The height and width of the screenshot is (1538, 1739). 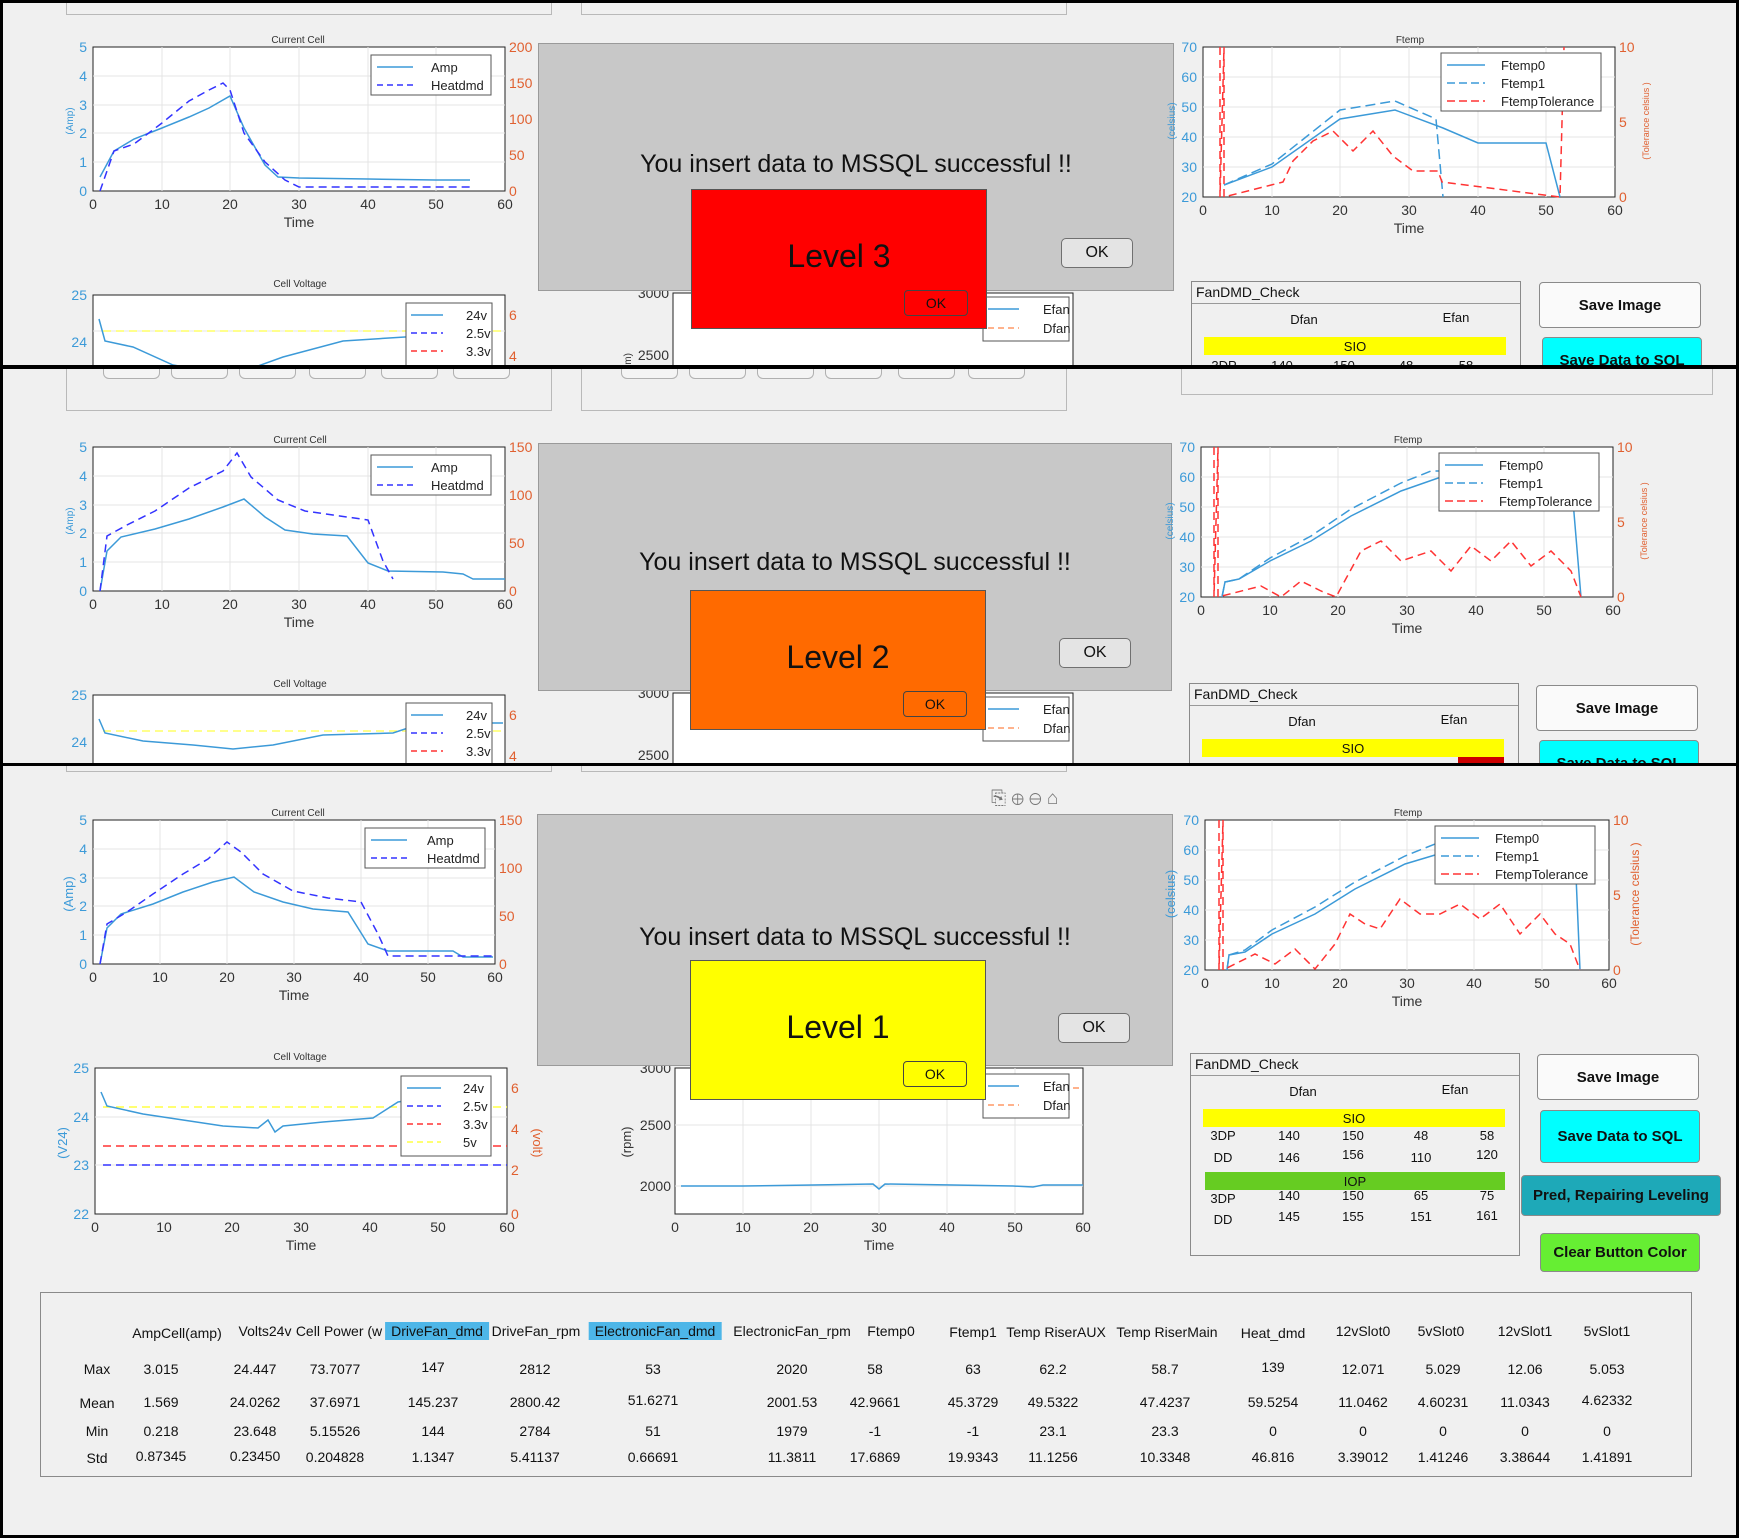 What do you see at coordinates (1409, 228) in the screenshot?
I see `x-label: Time` at bounding box center [1409, 228].